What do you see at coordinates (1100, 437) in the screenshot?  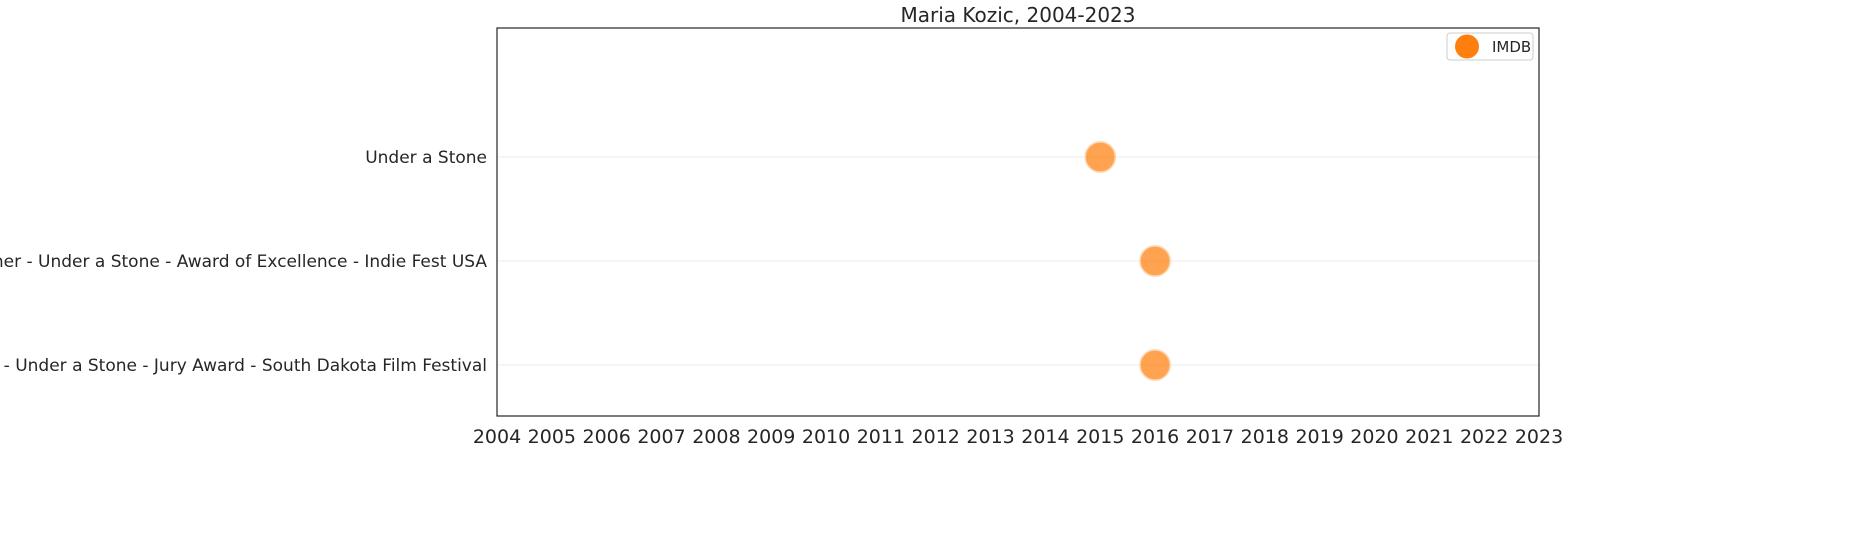 I see `x-tick-label: 2015` at bounding box center [1100, 437].